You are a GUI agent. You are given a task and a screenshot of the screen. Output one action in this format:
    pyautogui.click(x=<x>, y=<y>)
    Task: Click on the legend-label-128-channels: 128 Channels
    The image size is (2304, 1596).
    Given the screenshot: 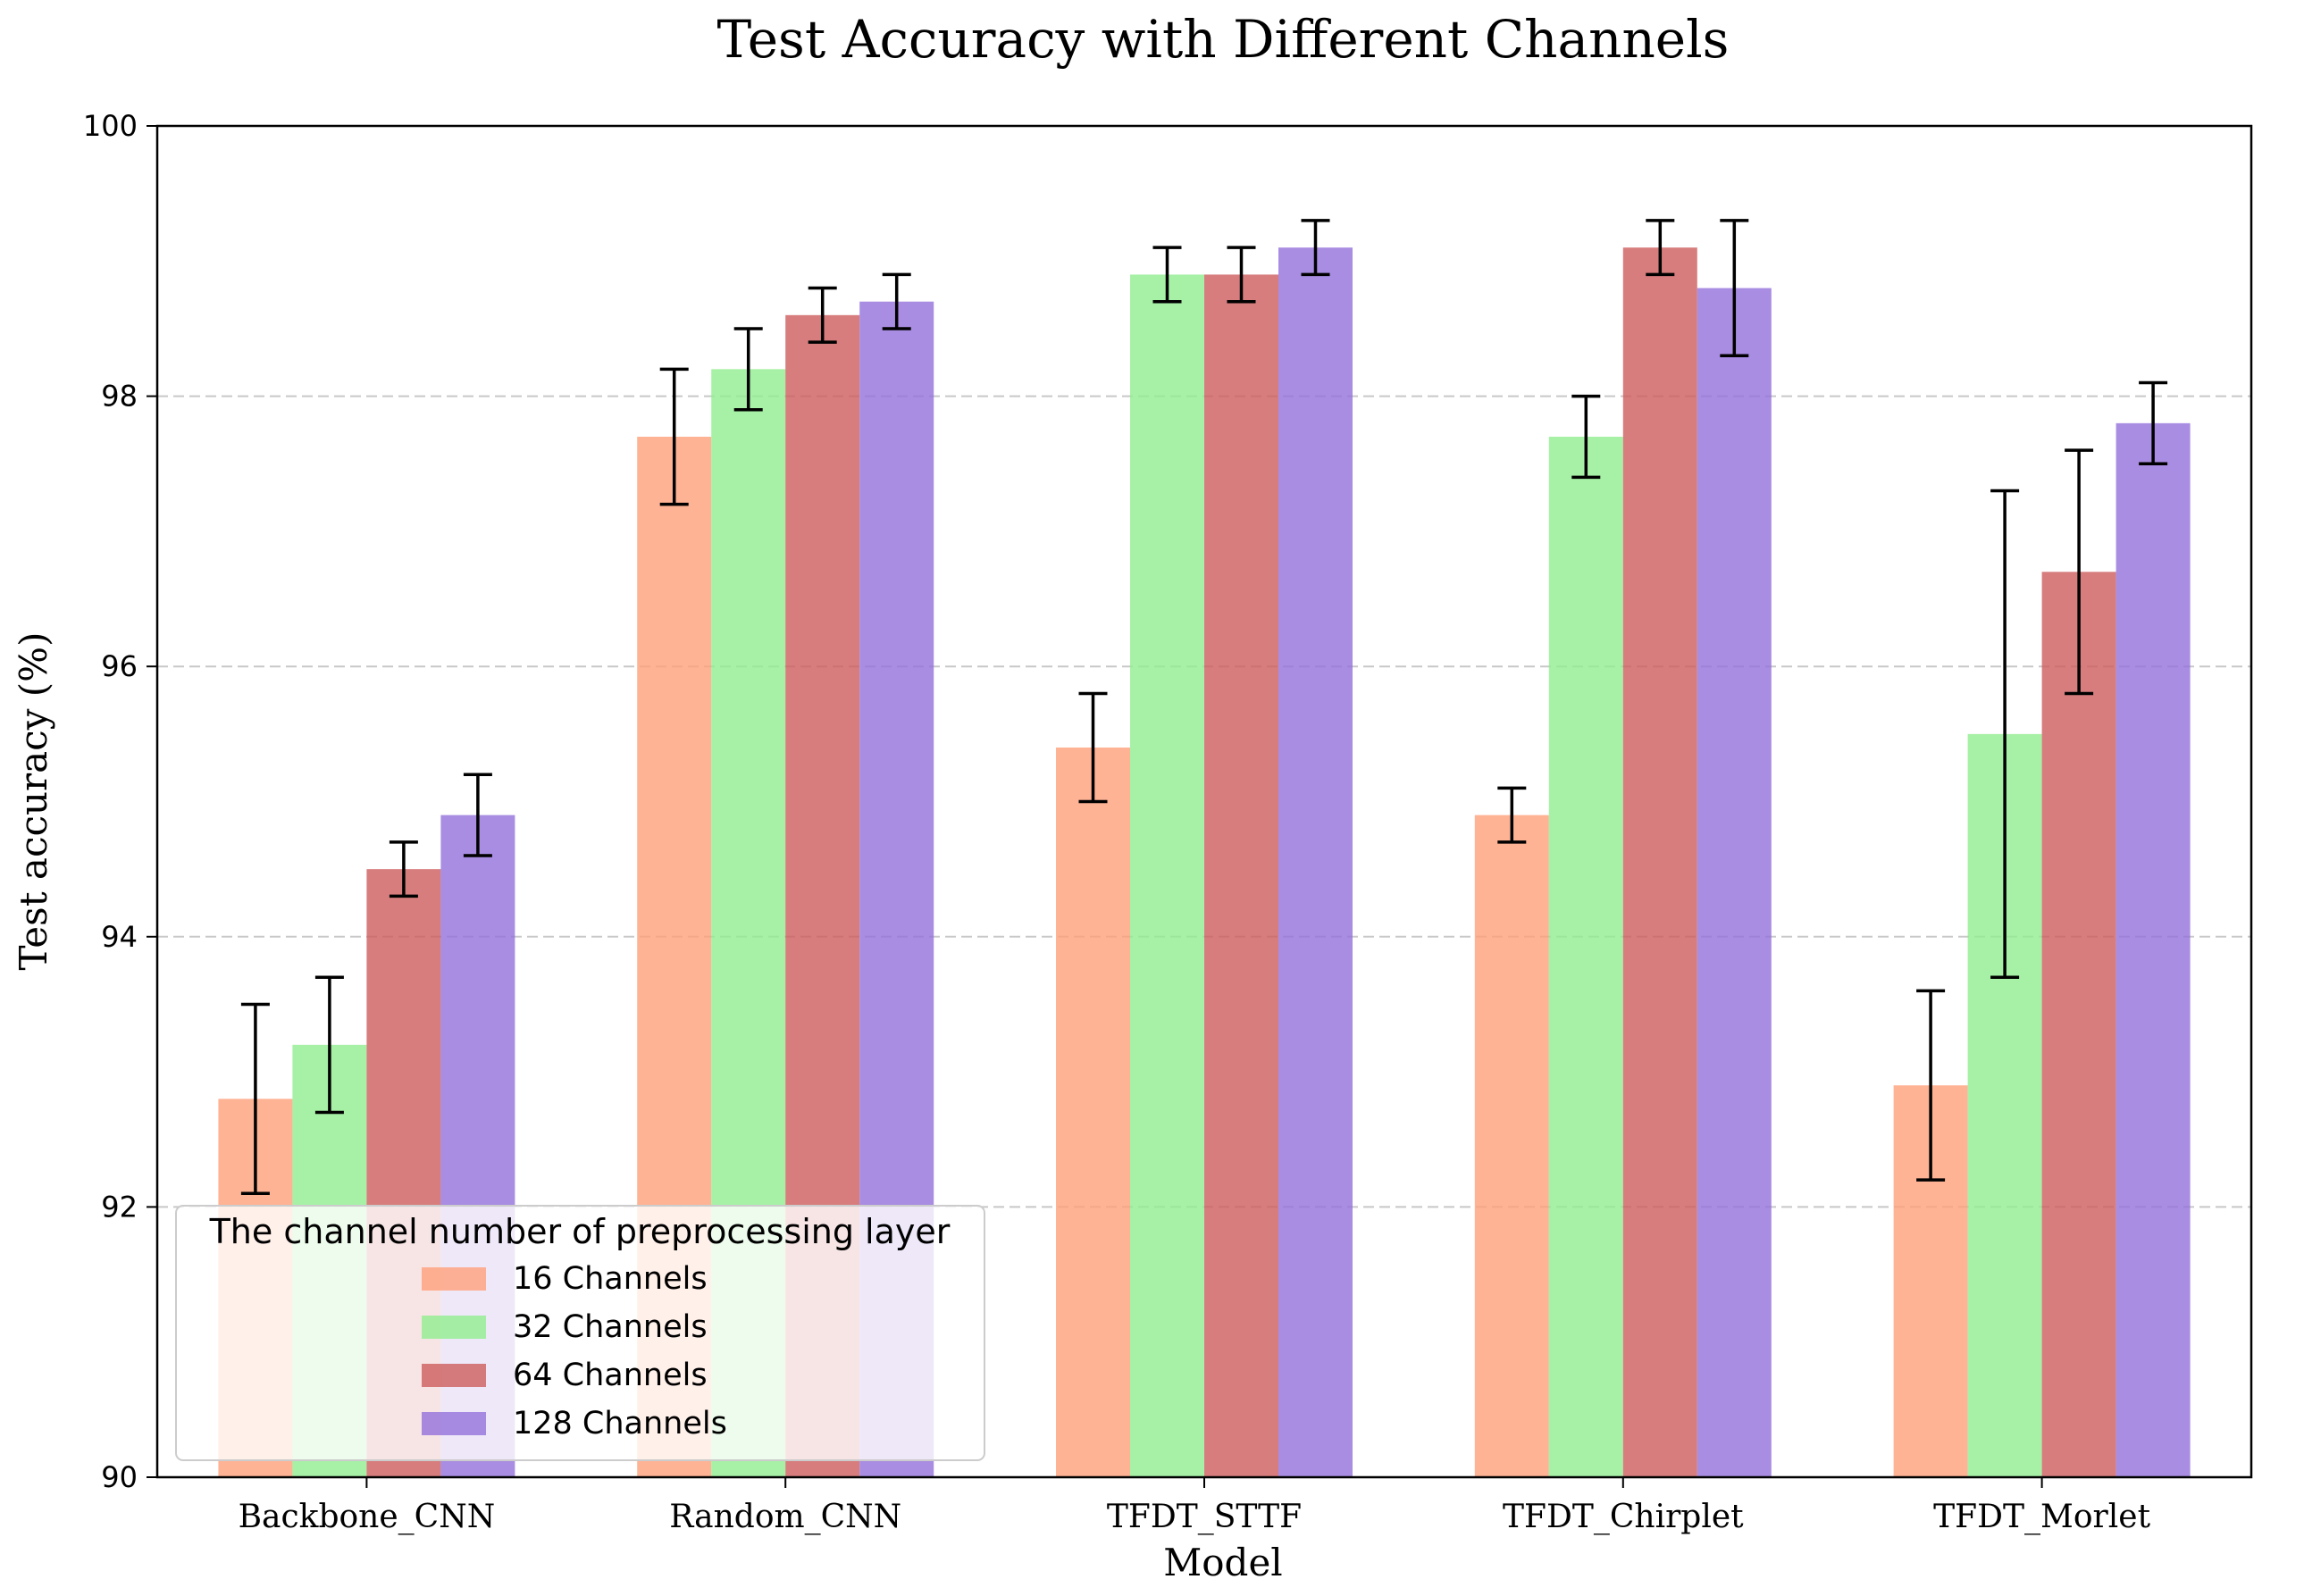 What is the action you would take?
    pyautogui.click(x=620, y=1423)
    